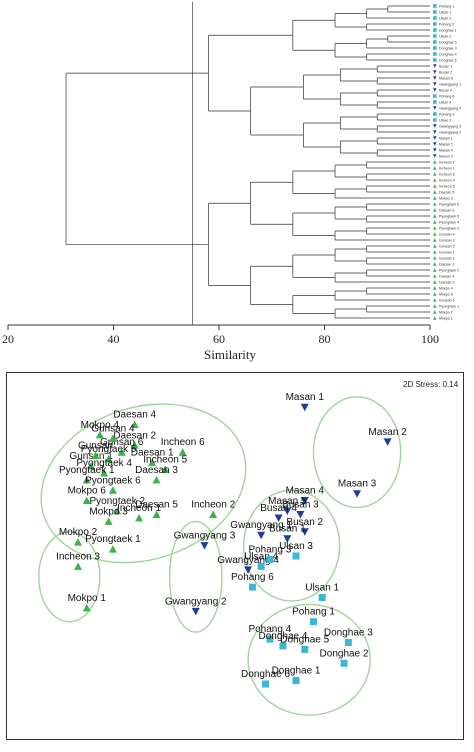 Image resolution: width=474 pixels, height=752 pixels. I want to click on leaf-label: Masan 5, so click(446, 78).